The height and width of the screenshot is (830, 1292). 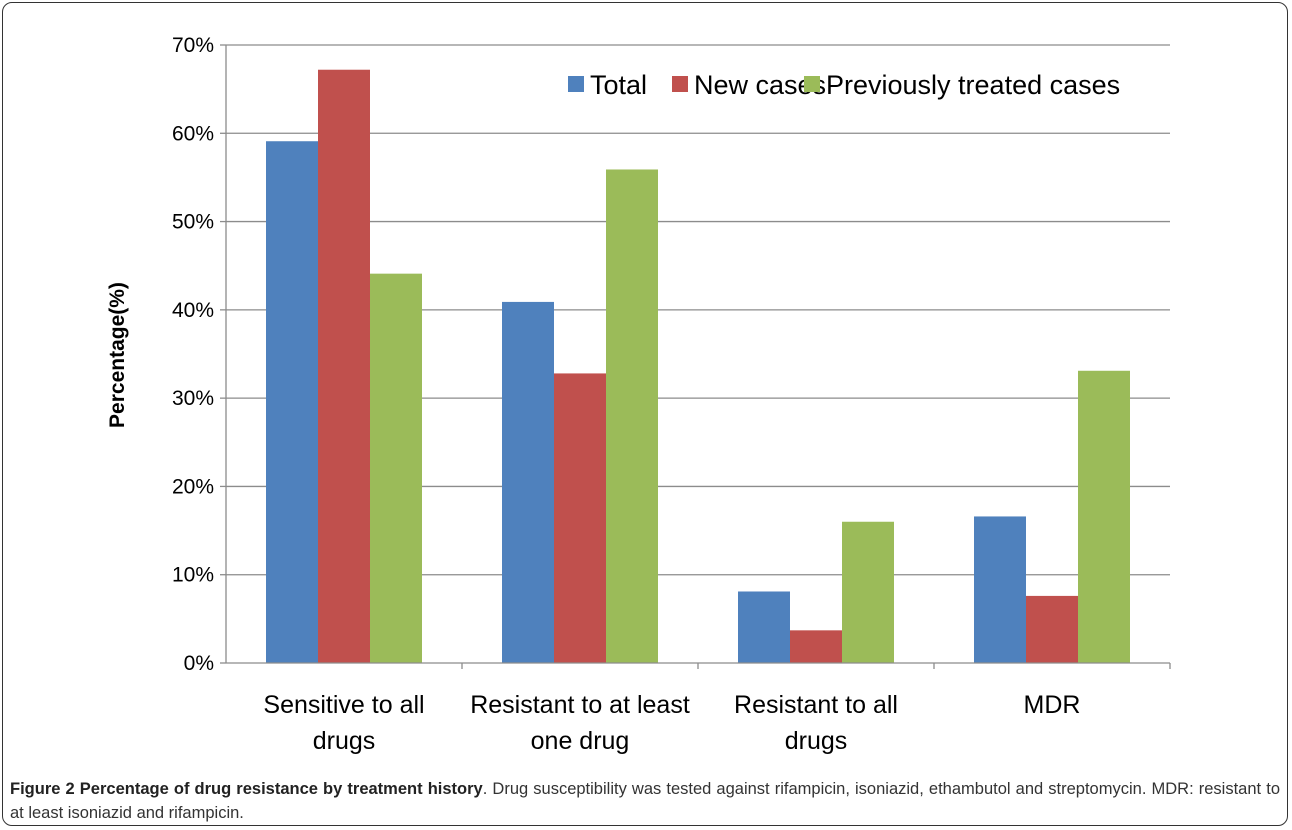 I want to click on y-tick-labels: 0% 10% 20% 30% 40% 50% 60% 70%, so click(x=193, y=354).